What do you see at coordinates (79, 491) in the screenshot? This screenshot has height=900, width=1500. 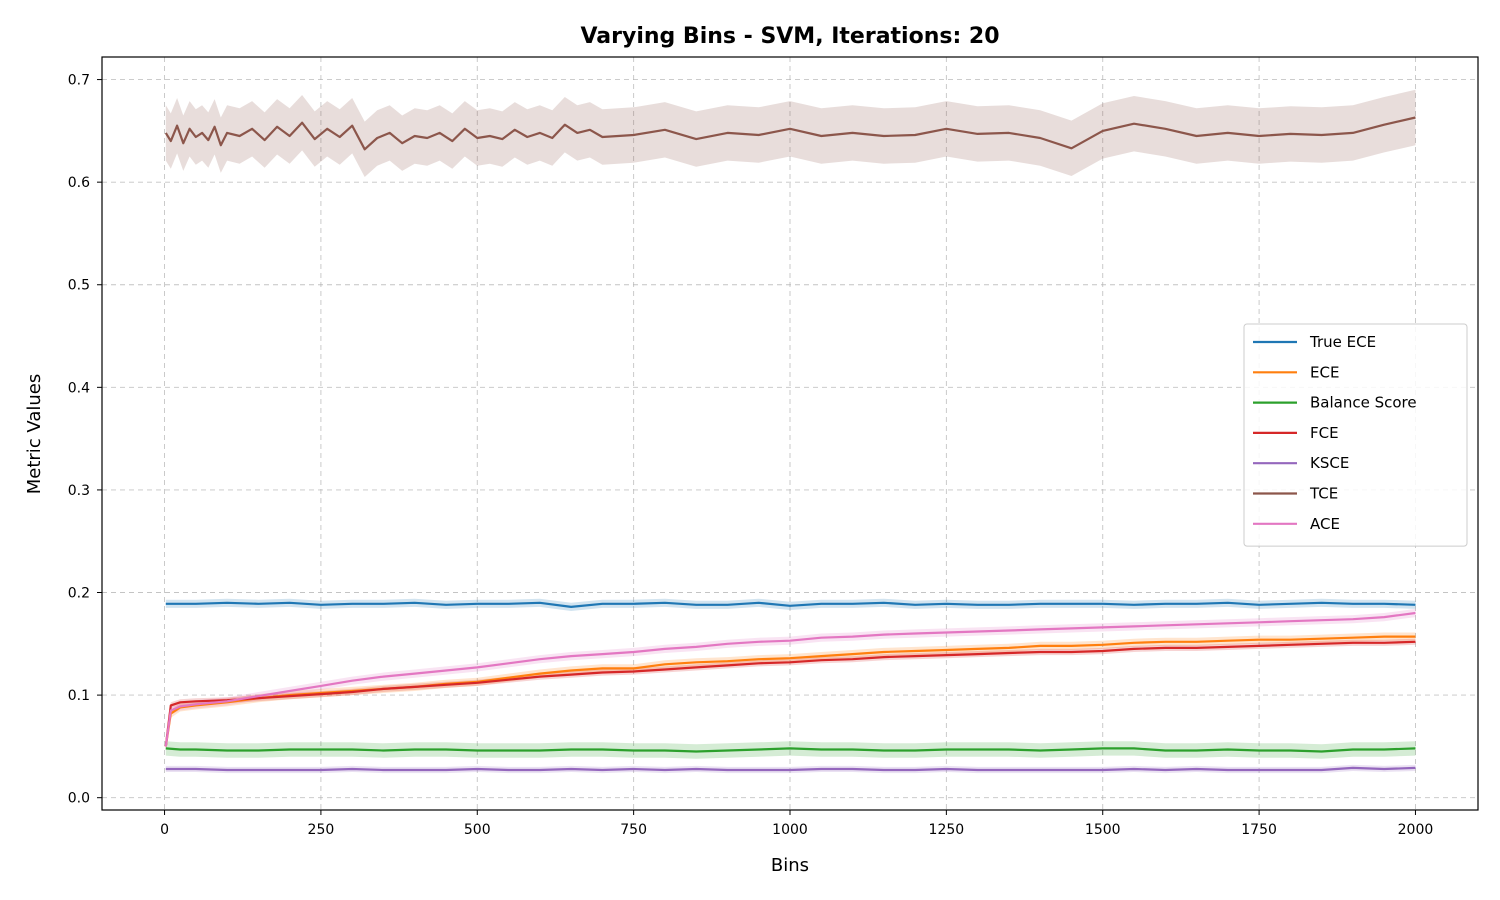 I see `y-tick-label: 0.3` at bounding box center [79, 491].